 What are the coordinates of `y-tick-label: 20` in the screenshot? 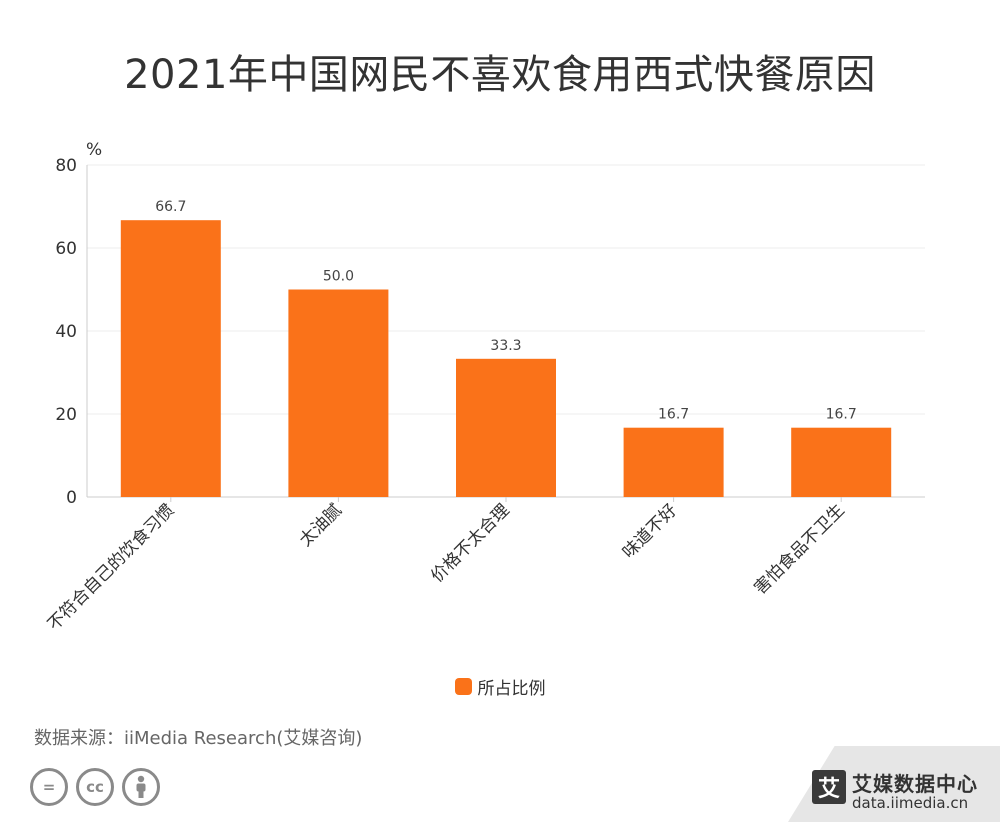 It's located at (66, 415).